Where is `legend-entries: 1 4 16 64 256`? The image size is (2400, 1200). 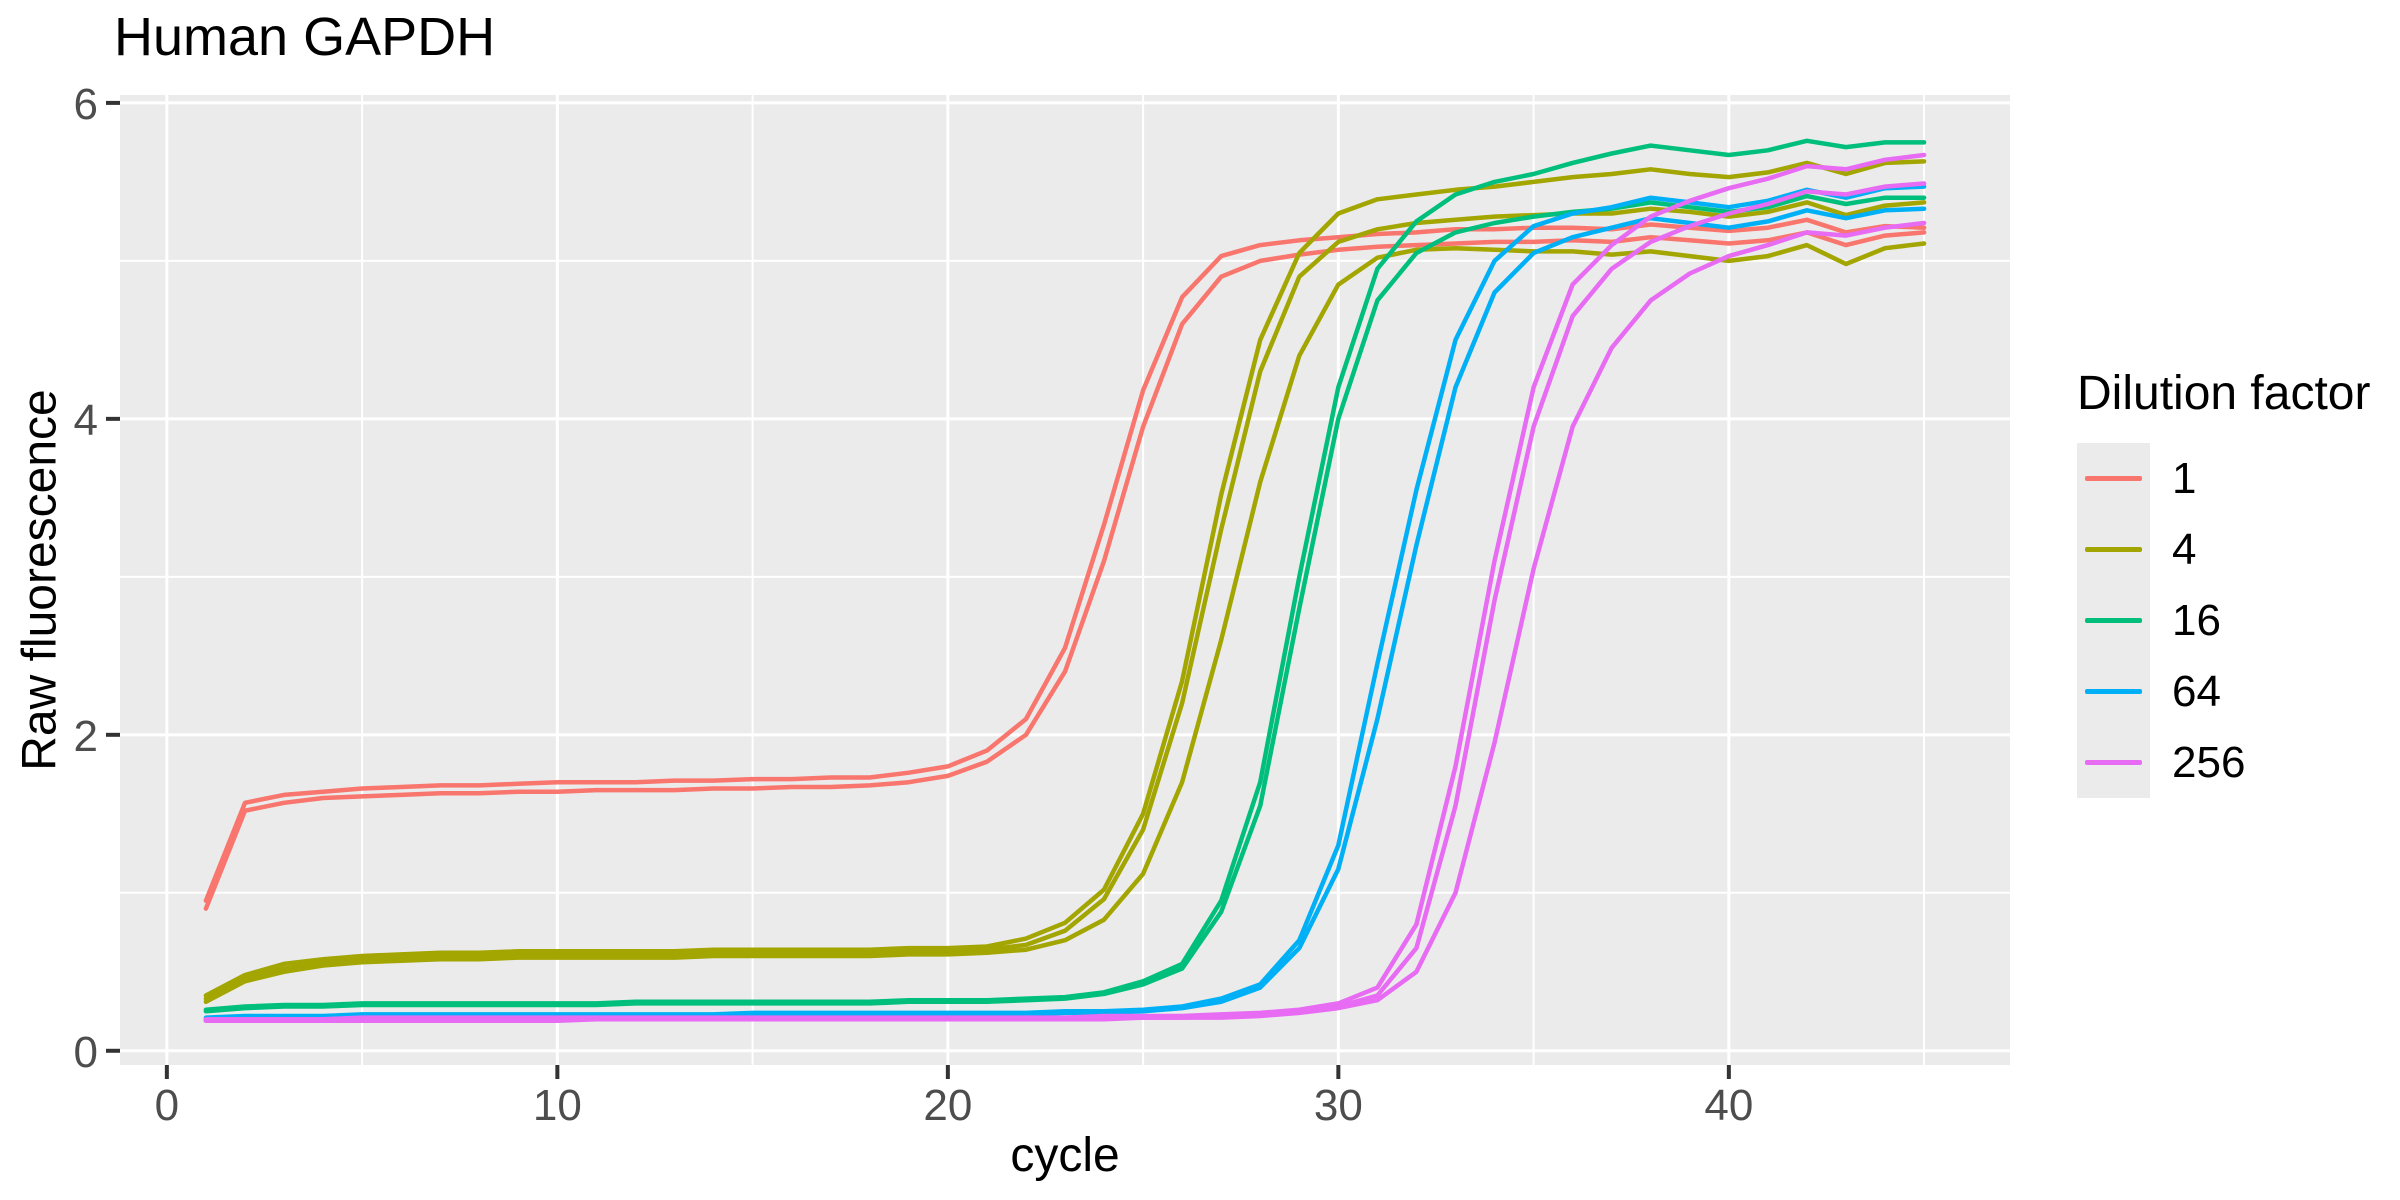 legend-entries: 1 4 16 64 256 is located at coordinates (2223, 620).